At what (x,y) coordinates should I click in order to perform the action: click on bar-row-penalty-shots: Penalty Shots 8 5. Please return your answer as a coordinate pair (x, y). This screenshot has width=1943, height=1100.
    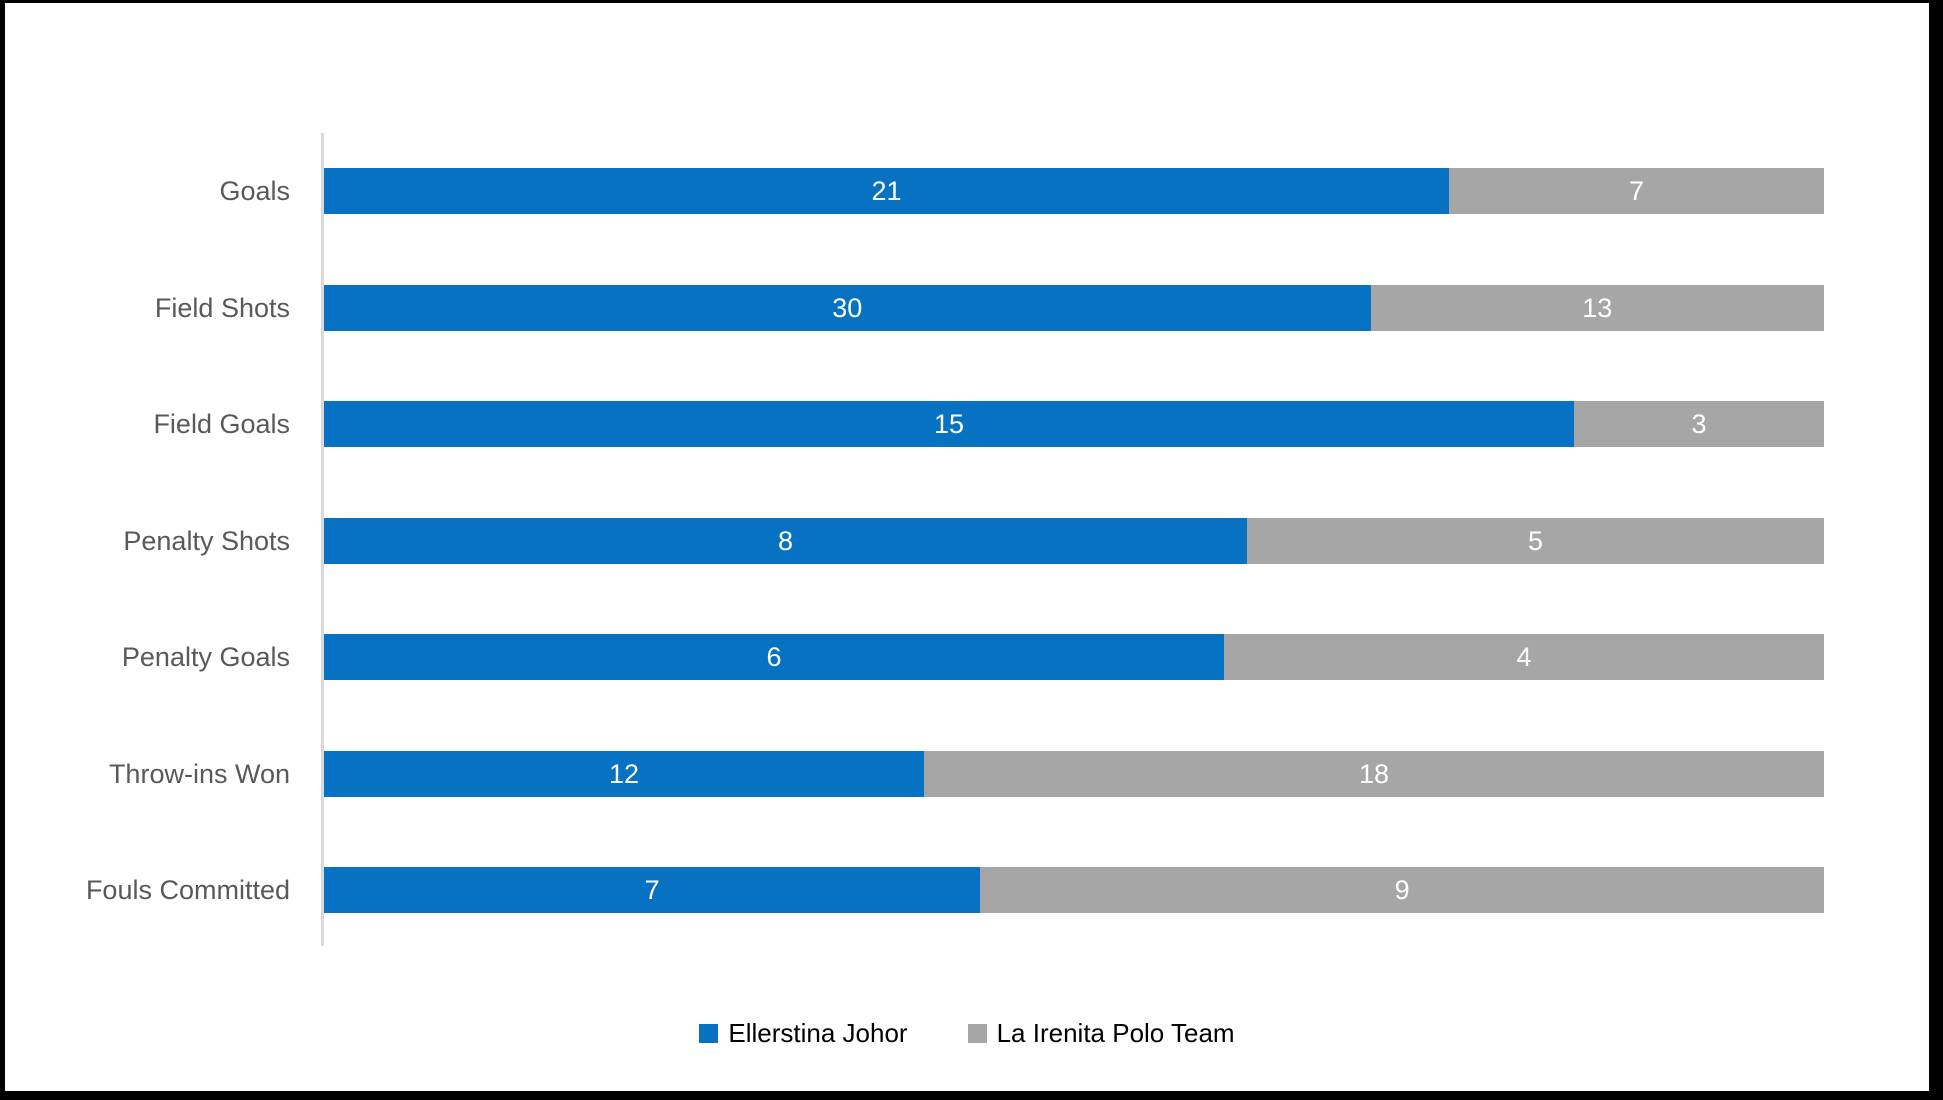
    Looking at the image, I should click on (967, 541).